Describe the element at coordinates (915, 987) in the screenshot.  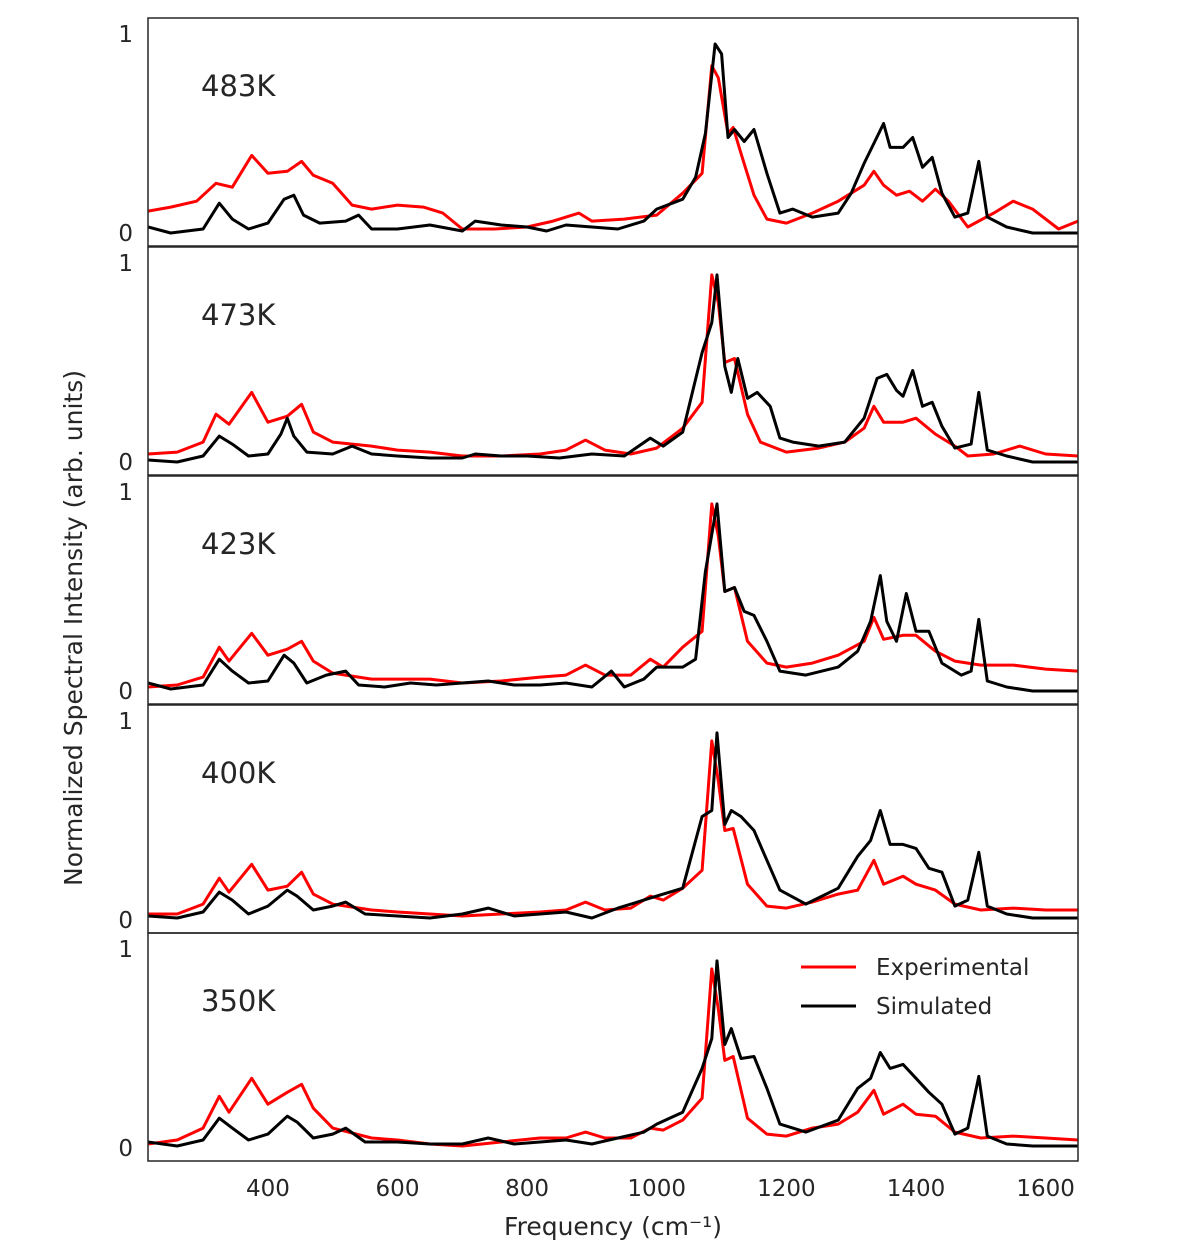
I see `legend: Experimental Simulated` at that location.